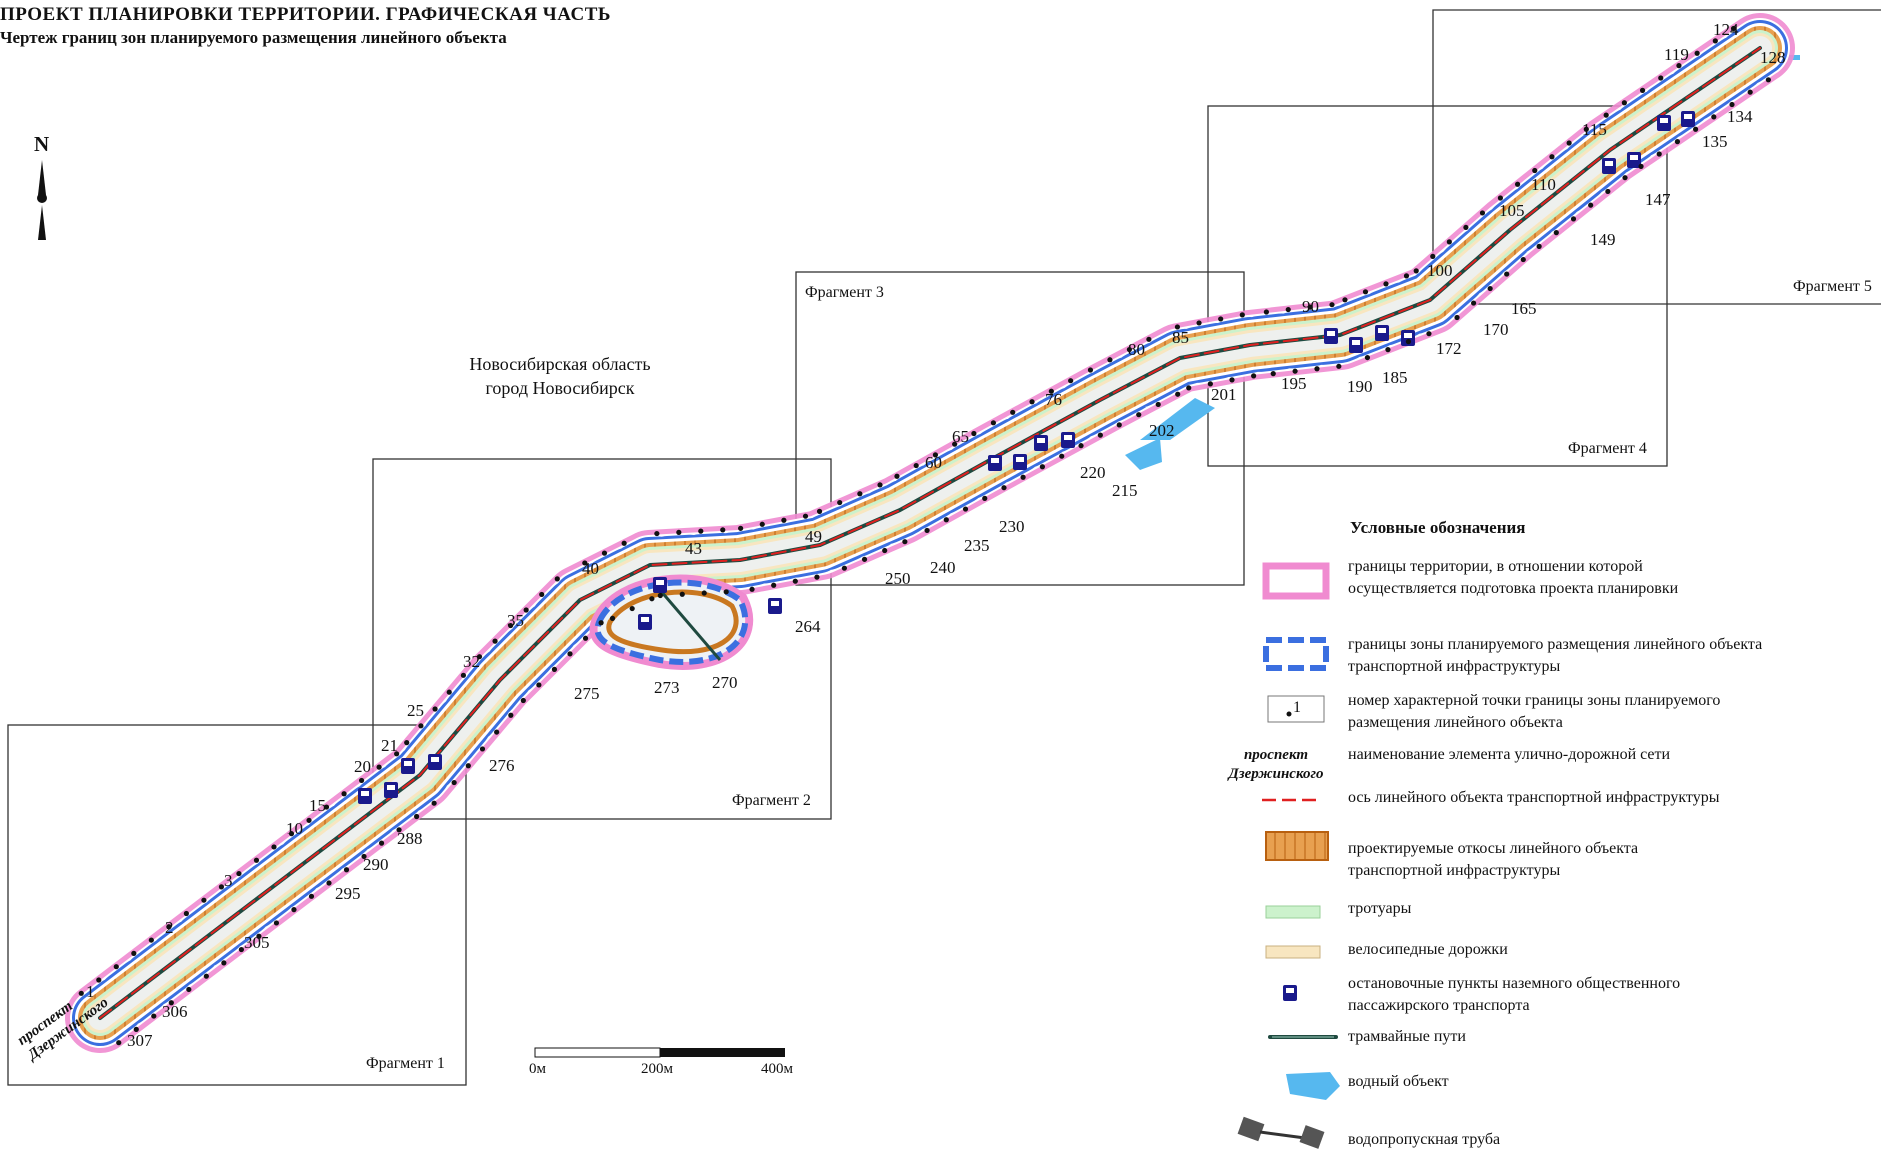 This screenshot has height=1153, width=1881. I want to click on fragment-1-label: Фрагмент 1, so click(405, 1063).